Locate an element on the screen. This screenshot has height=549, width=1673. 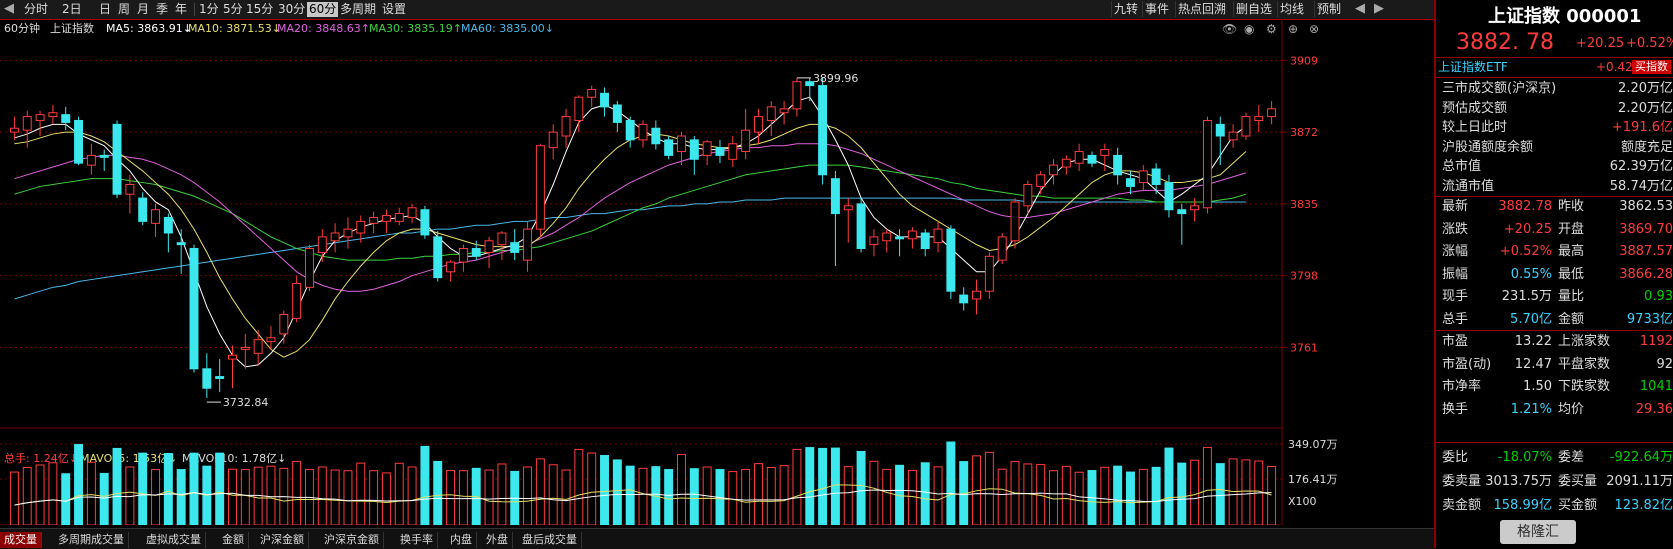
order-label: 委差 is located at coordinates (1571, 458).